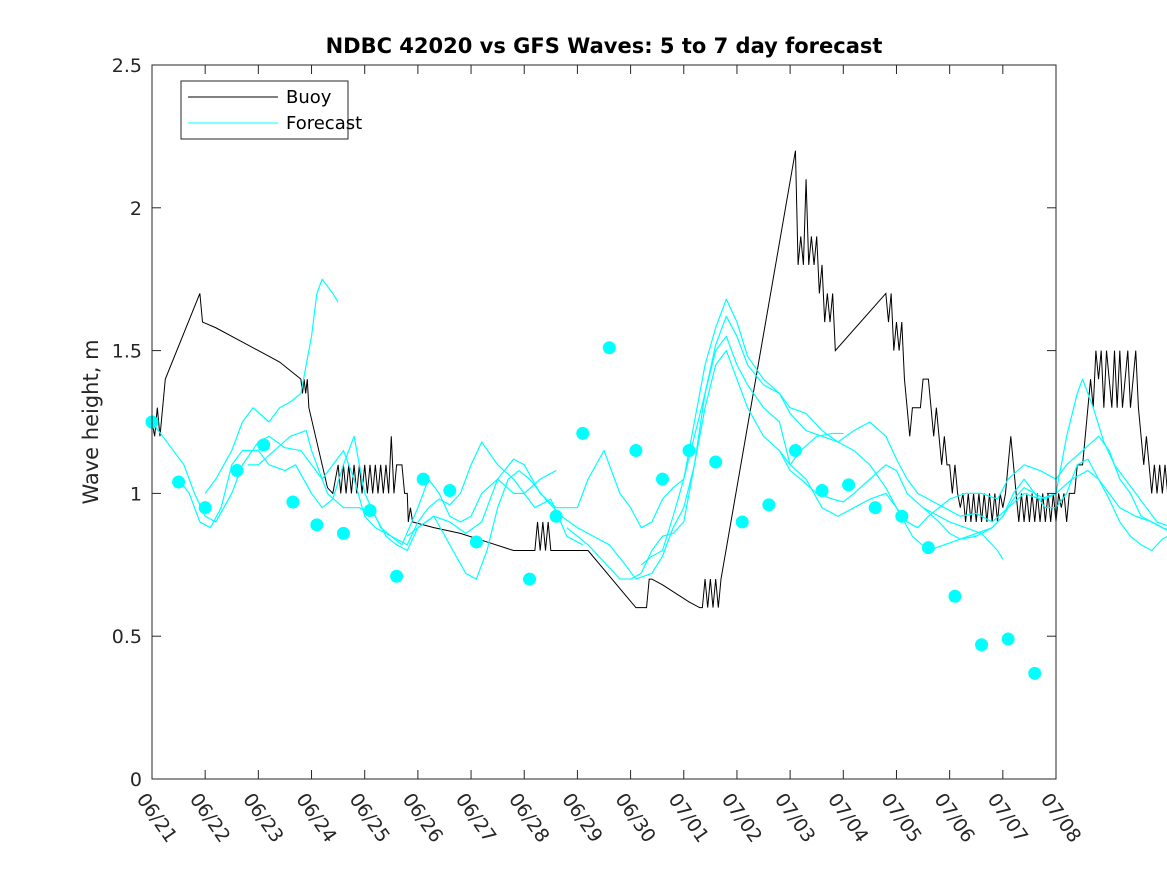 This screenshot has height=875, width=1167. Describe the element at coordinates (309, 97) in the screenshot. I see `legend-label-buoy: Buoy` at that location.